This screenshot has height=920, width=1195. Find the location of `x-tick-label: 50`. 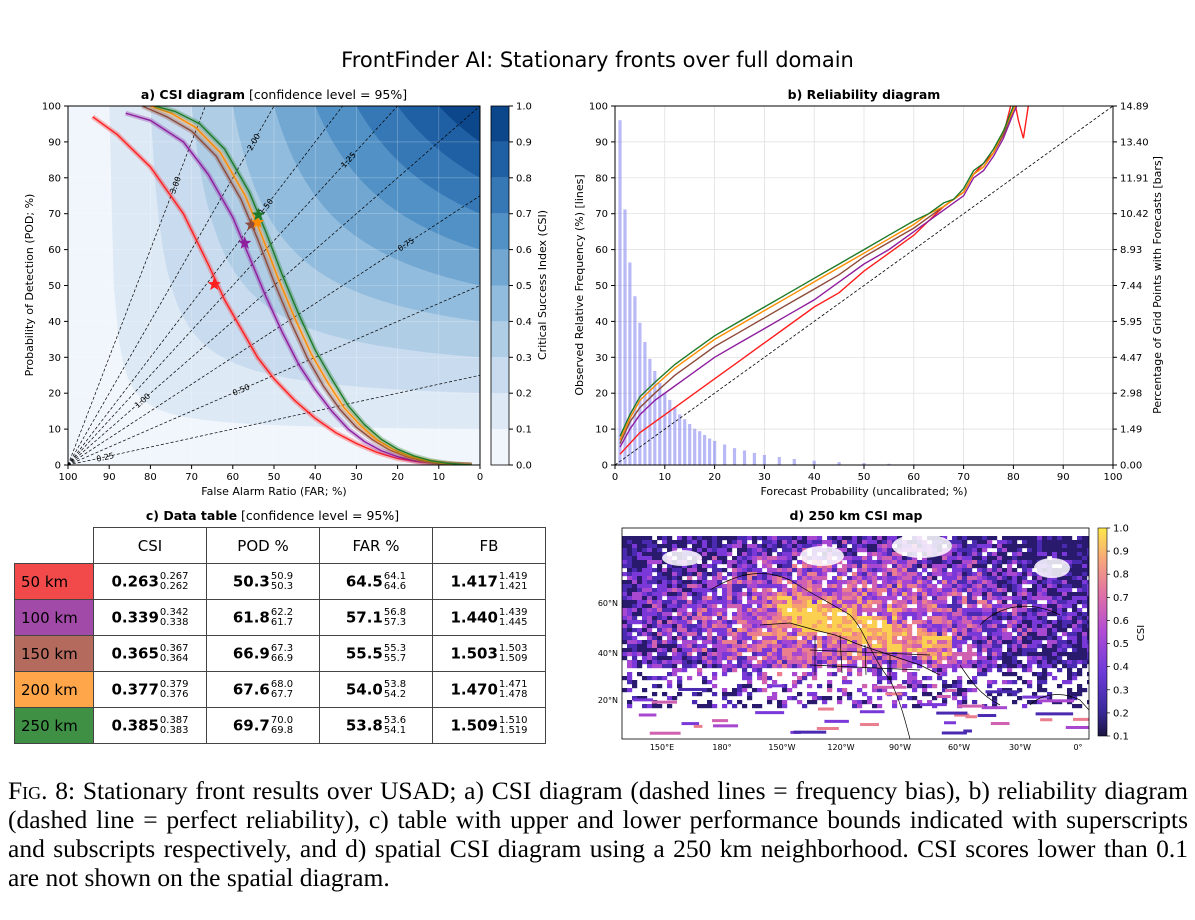

x-tick-label: 50 is located at coordinates (864, 477).